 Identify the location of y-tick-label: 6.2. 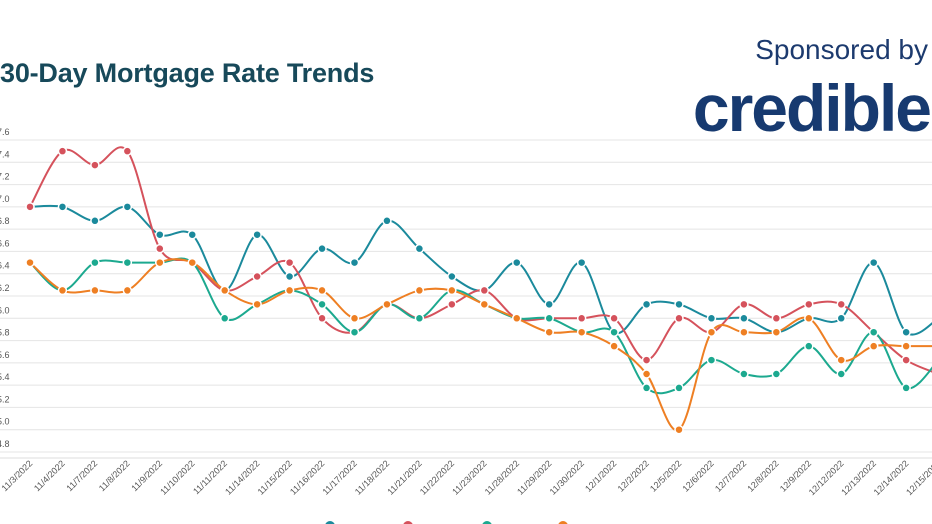
(5, 288).